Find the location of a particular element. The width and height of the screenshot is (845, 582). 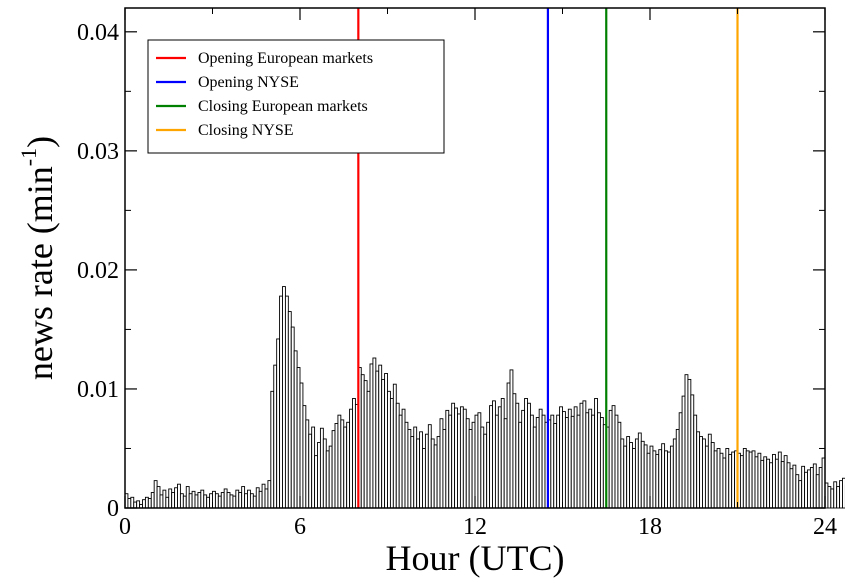

x-axis-title: Hour (UTC) is located at coordinates (475, 558).